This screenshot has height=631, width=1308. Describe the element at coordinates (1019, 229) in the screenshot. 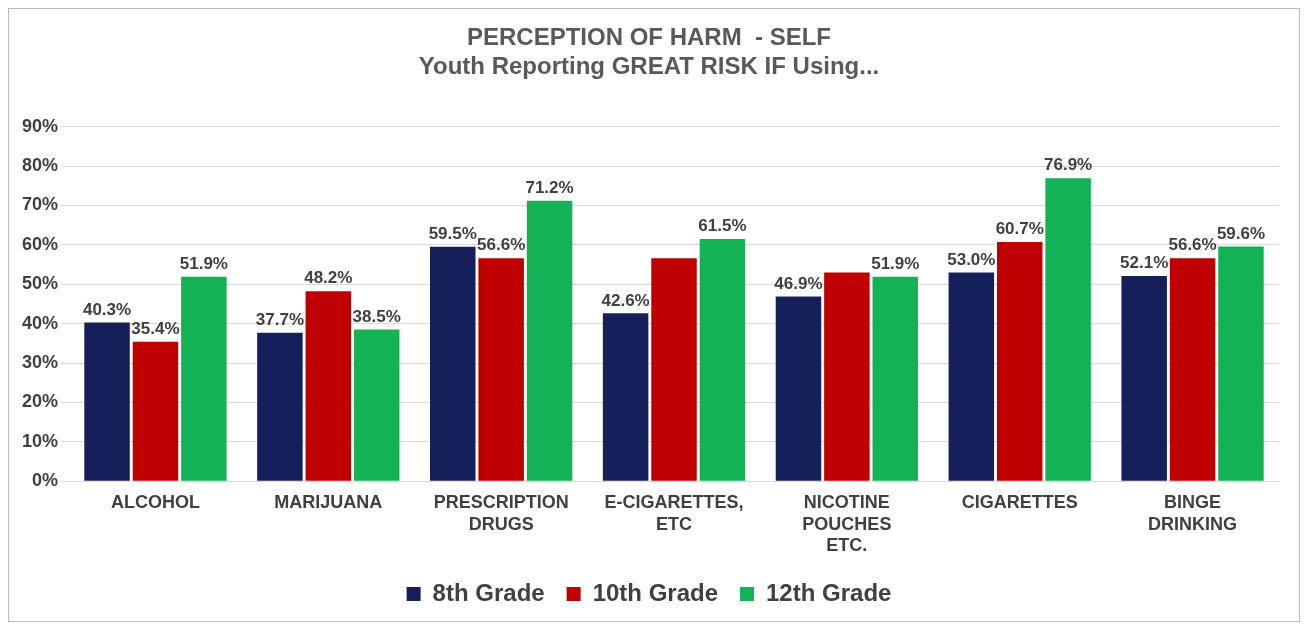

I see `data-label: 60.7%` at that location.